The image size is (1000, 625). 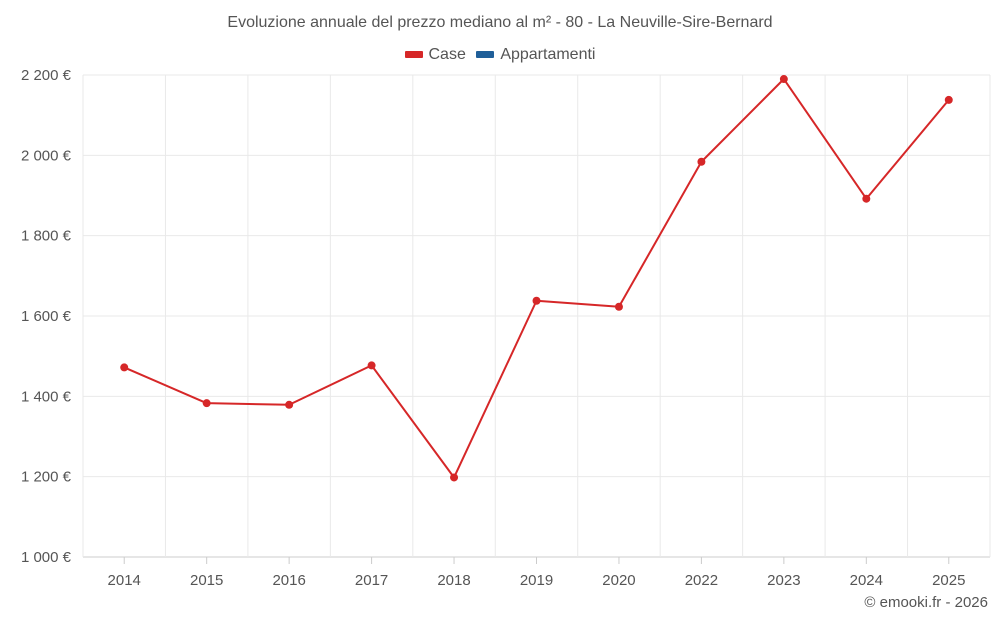 I want to click on credit: © emooki.fr - 2026, so click(x=926, y=602).